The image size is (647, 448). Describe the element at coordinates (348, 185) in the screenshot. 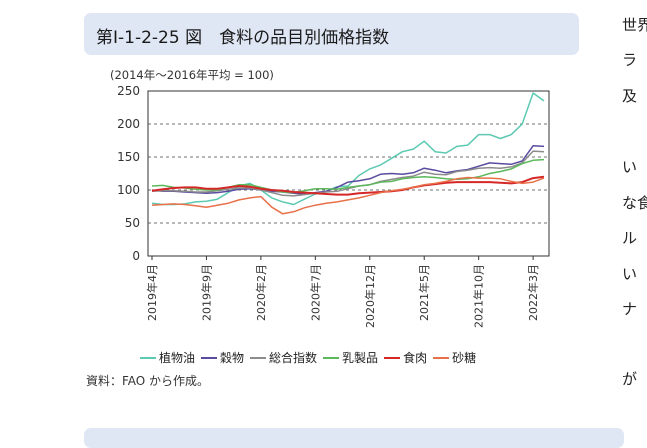

I see `series-line-meat` at that location.